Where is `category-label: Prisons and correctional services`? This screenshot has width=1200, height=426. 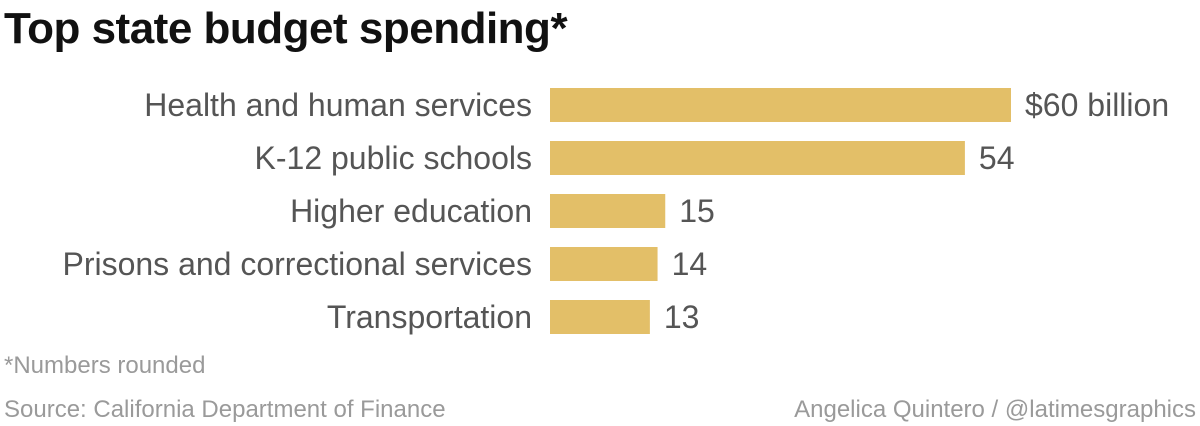
category-label: Prisons and correctional services is located at coordinates (297, 264).